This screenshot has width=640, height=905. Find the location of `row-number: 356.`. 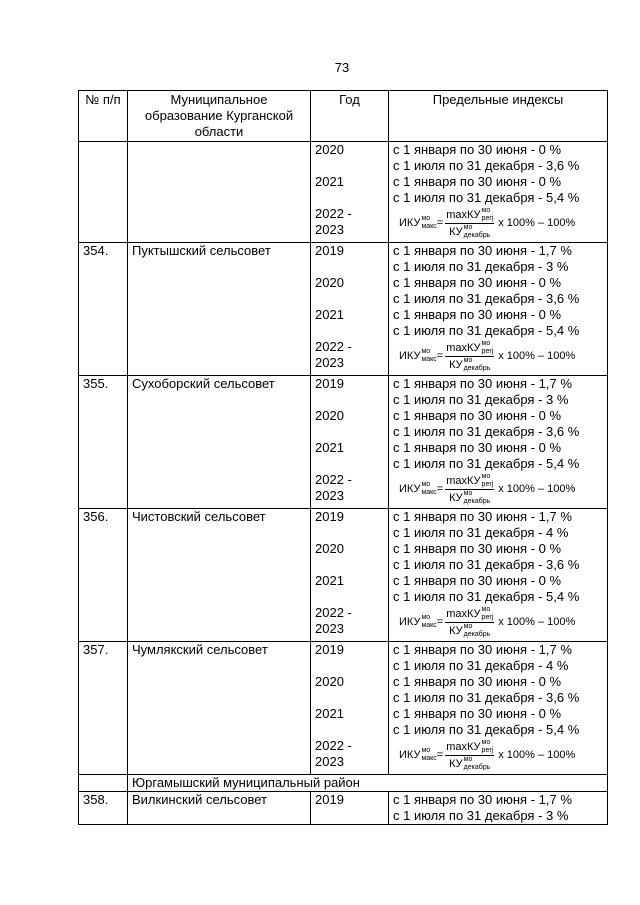

row-number: 356. is located at coordinates (103, 575).